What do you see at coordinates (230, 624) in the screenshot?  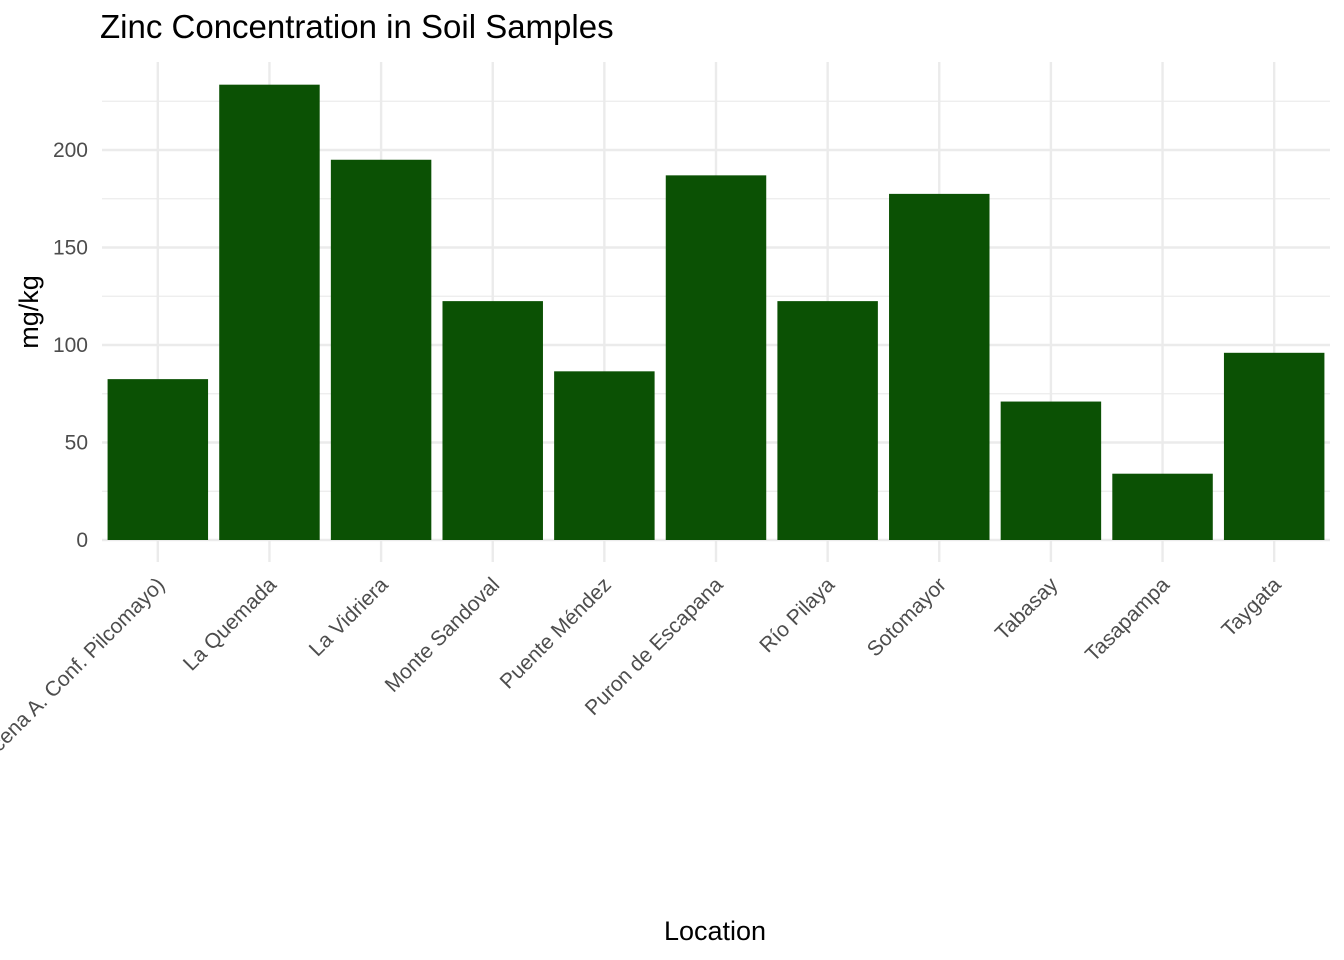 I see `x-tick-label: La Quemada` at bounding box center [230, 624].